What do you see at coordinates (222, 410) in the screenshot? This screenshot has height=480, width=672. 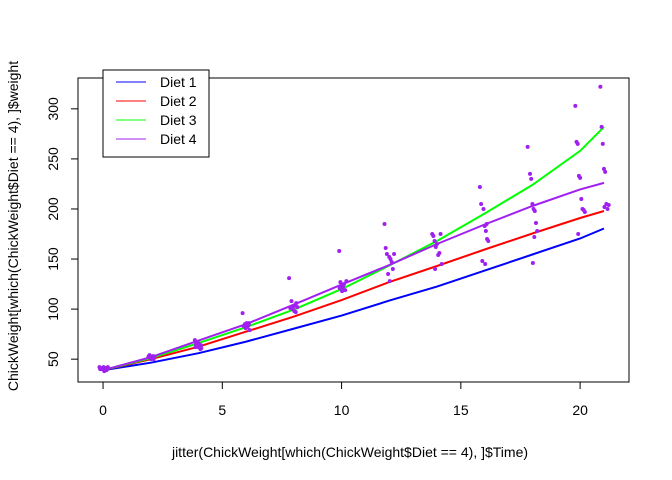 I see `x-tick-label: 5` at bounding box center [222, 410].